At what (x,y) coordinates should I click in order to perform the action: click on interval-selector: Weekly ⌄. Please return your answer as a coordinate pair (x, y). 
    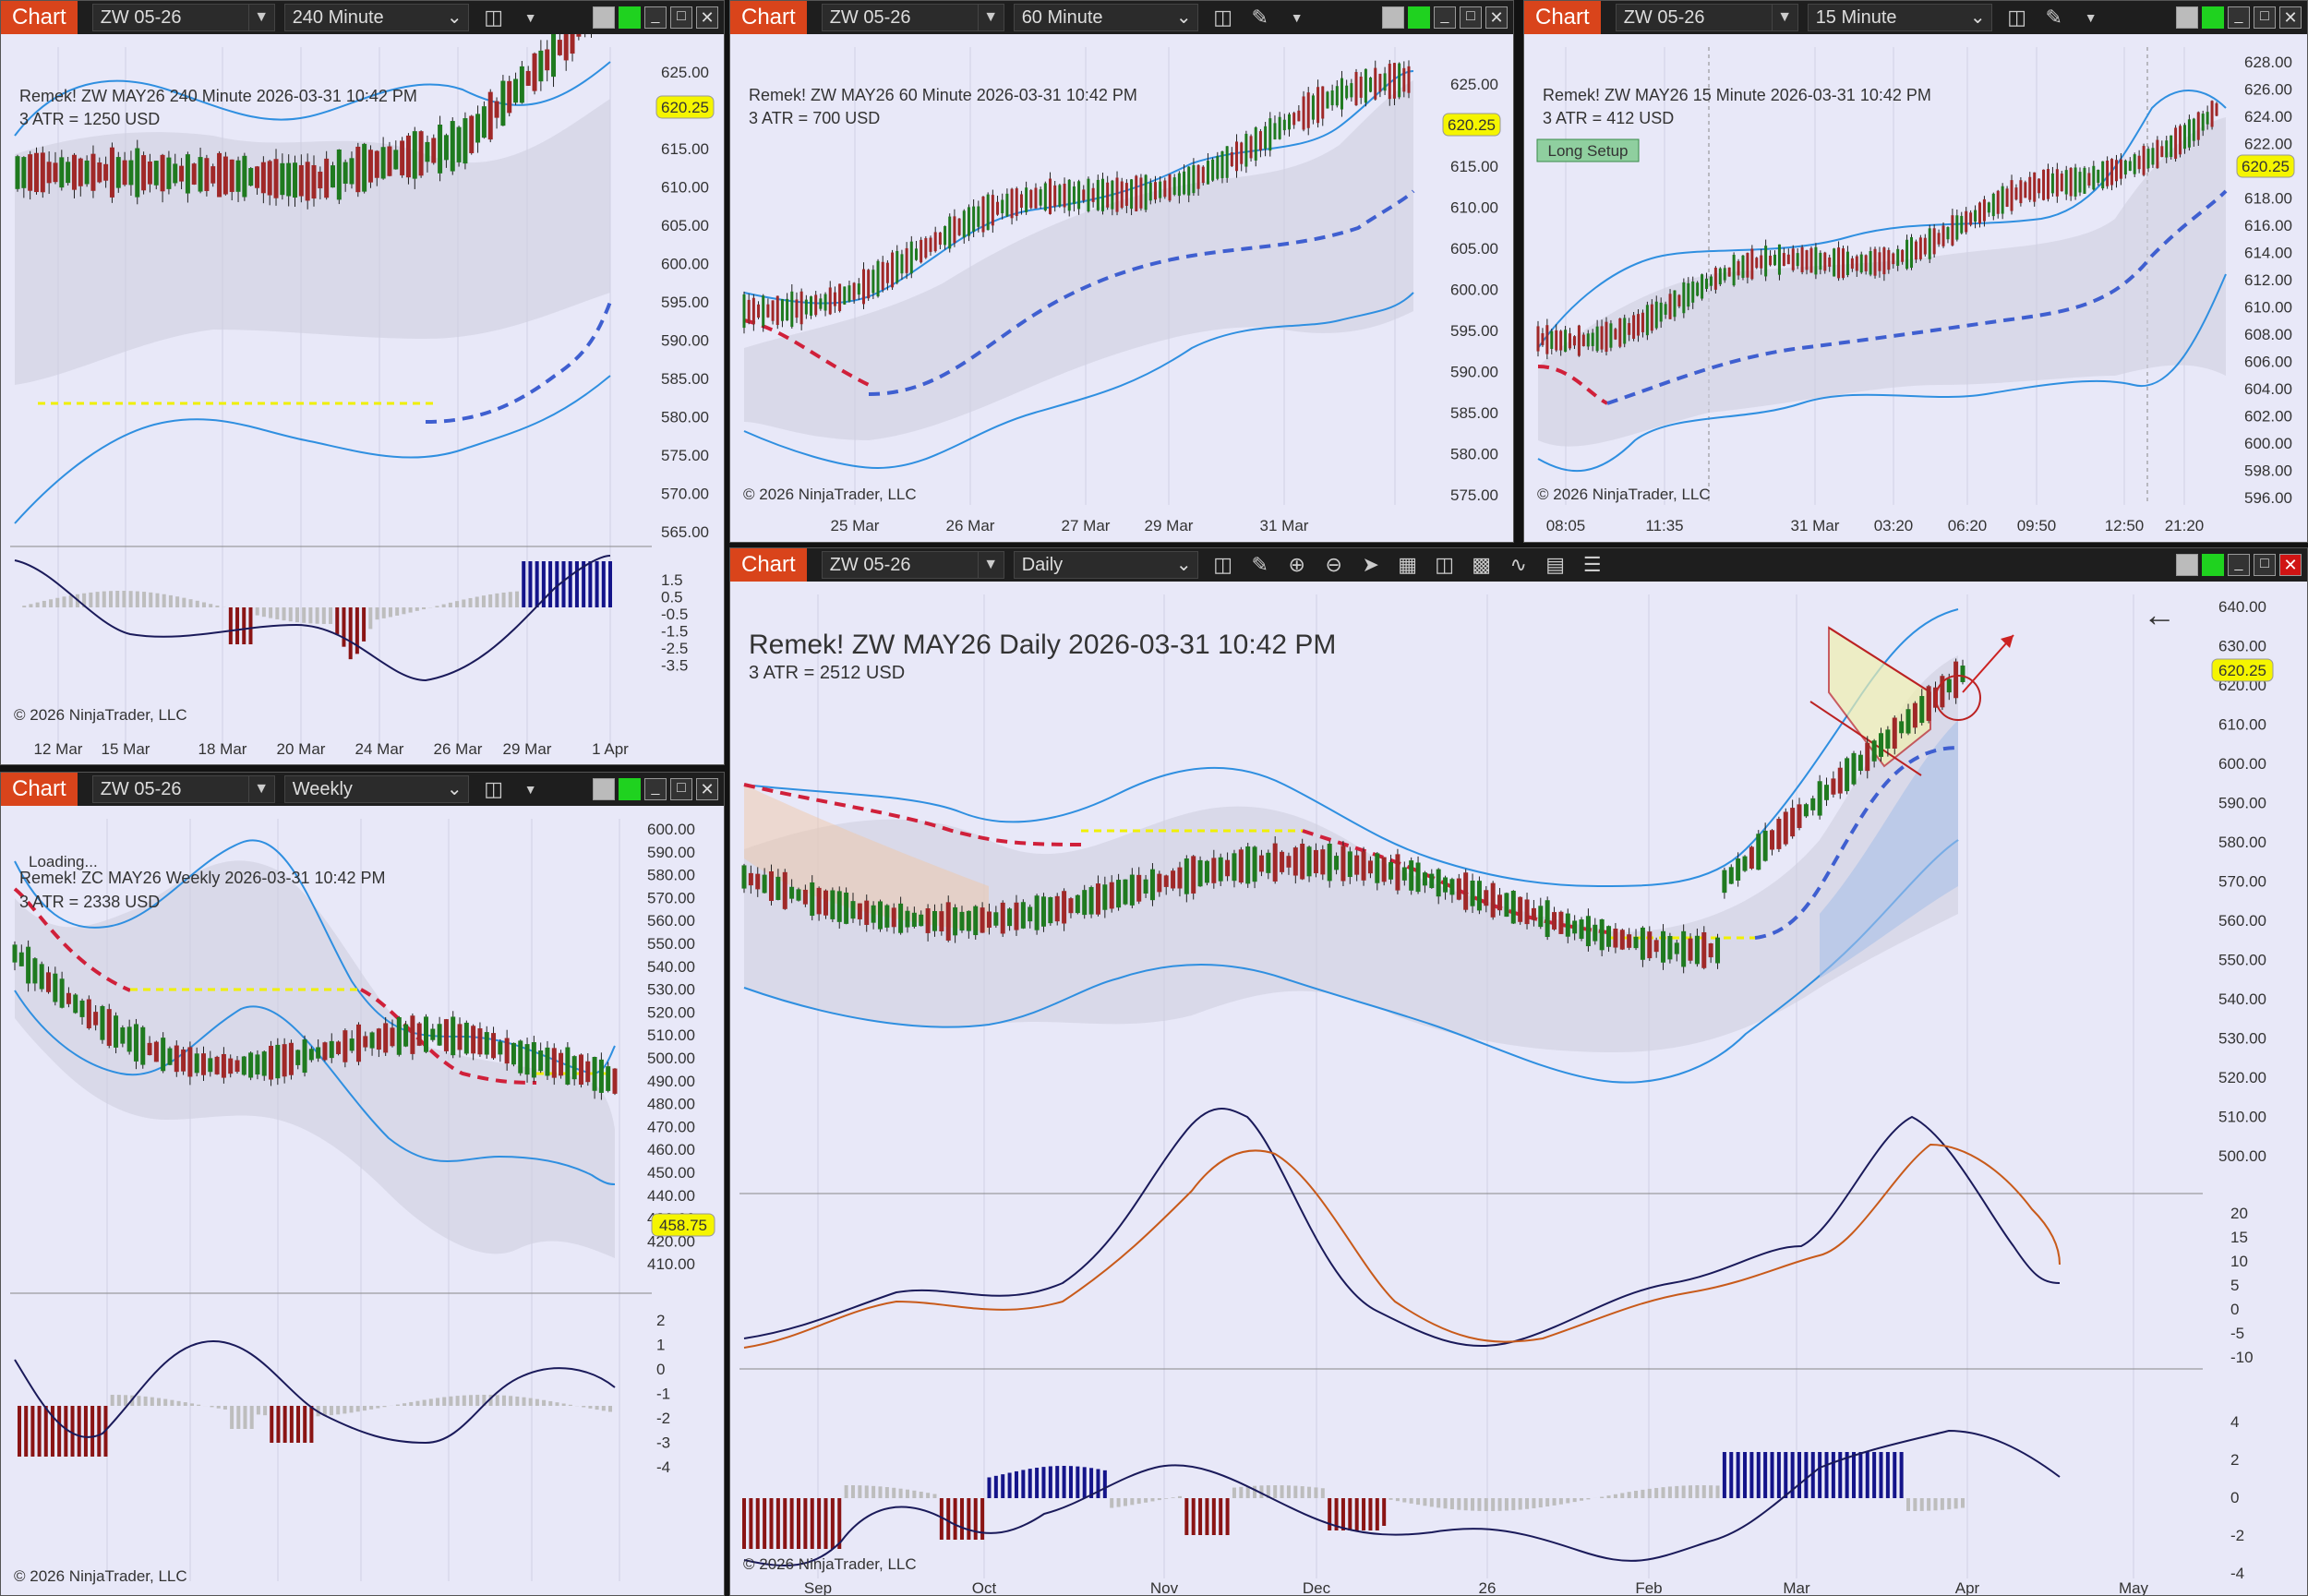
    Looking at the image, I should click on (376, 789).